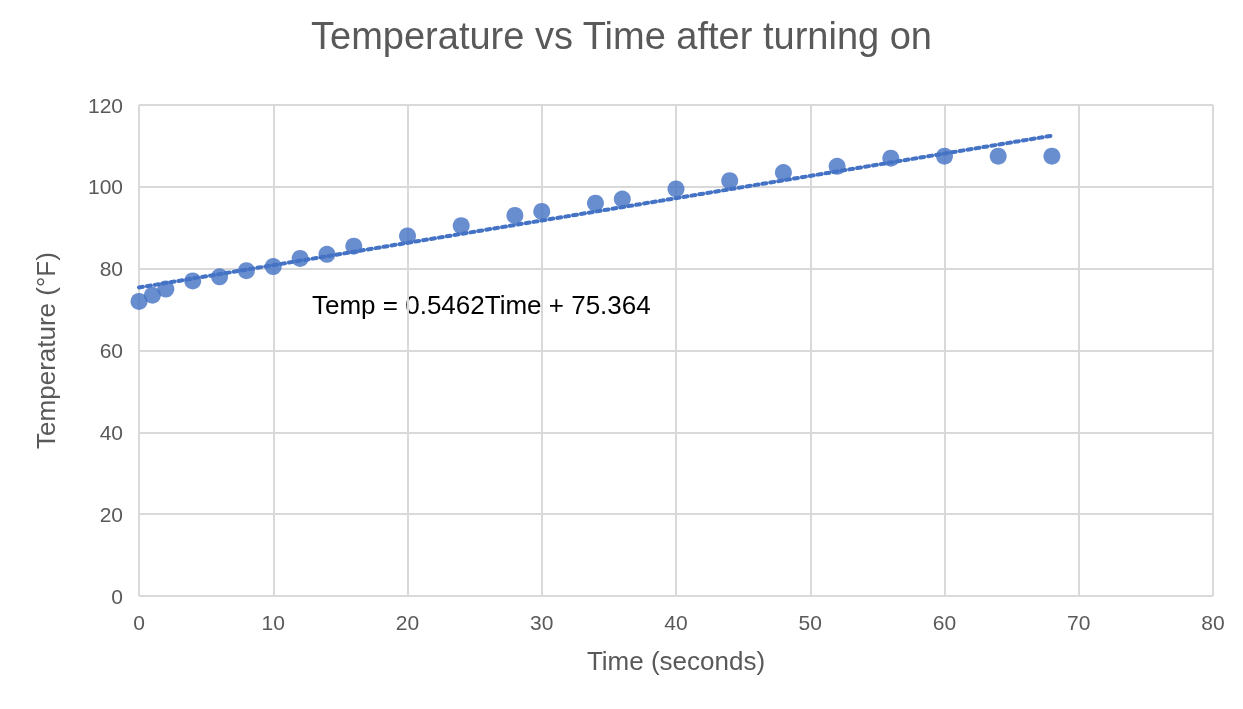 This screenshot has height=709, width=1243. Describe the element at coordinates (481, 305) in the screenshot. I see `annotation: Temp = 0.5462Time + 75.364` at that location.